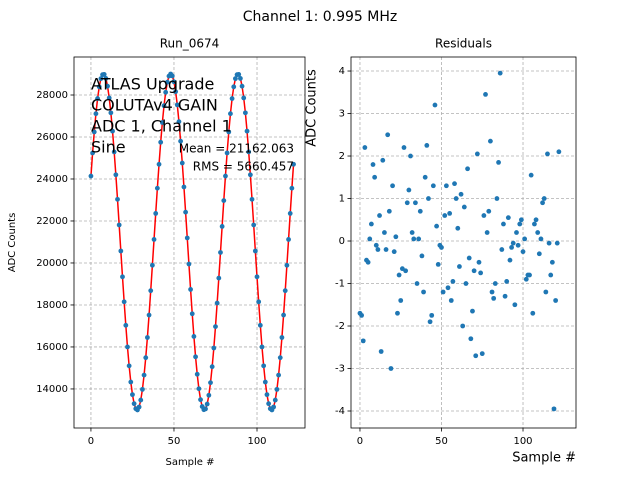 The image size is (640, 480). Describe the element at coordinates (463, 44) in the screenshot. I see `axes-title: Residuals` at that location.